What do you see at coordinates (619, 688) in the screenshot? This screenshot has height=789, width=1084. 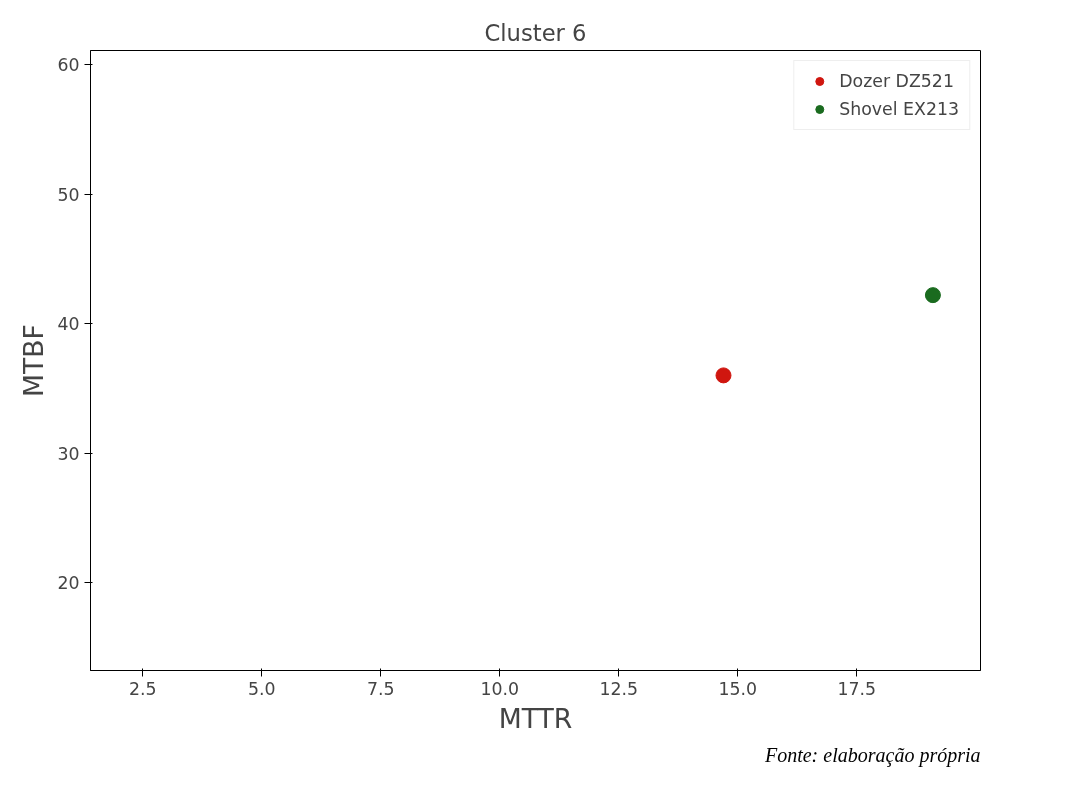 I see `x-tick-label: 12.5` at bounding box center [619, 688].